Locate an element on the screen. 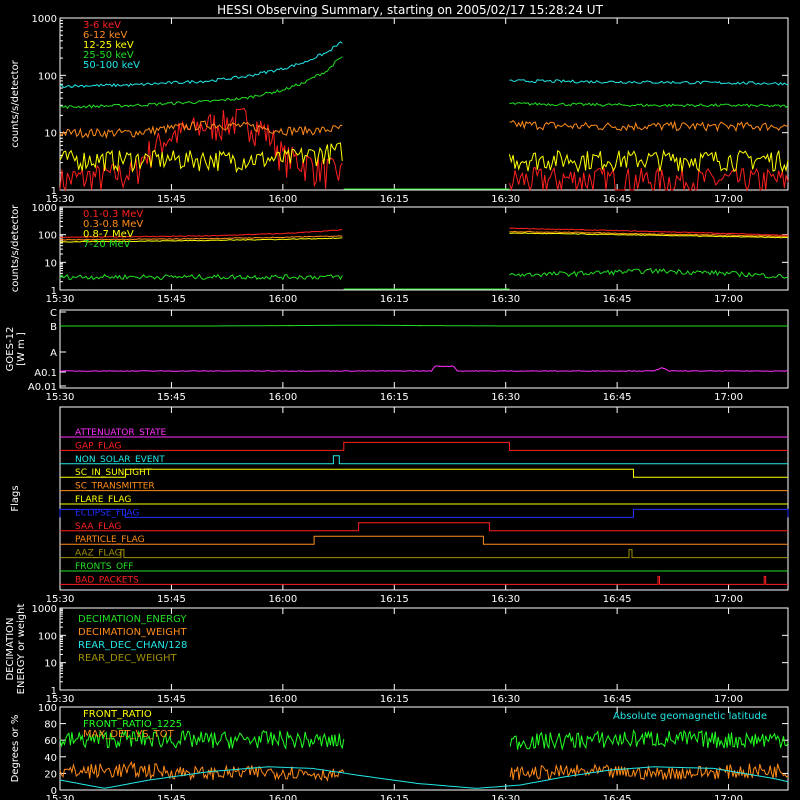 This screenshot has height=800, width=800. xray-high-series-1-line is located at coordinates (424, 235).